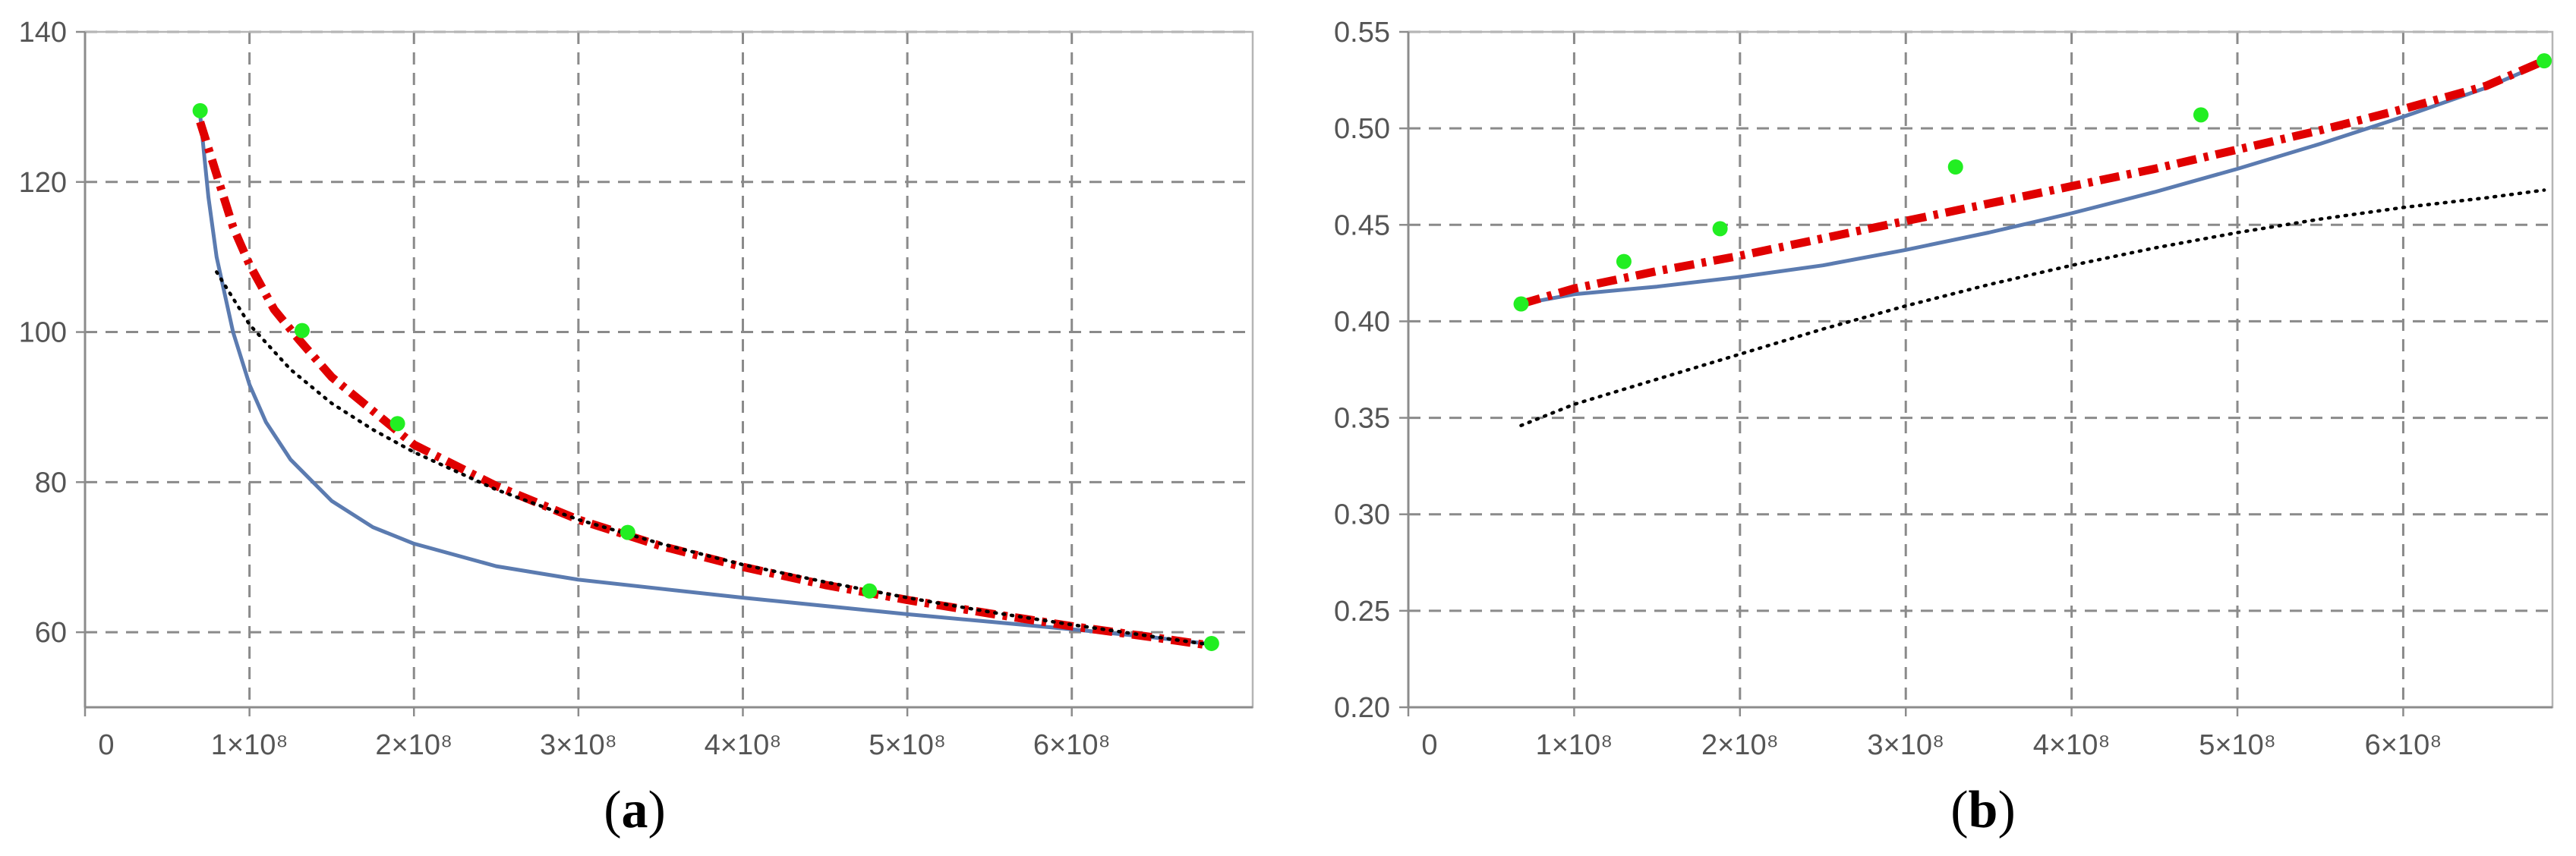 The image size is (2576, 856). Describe the element at coordinates (1072, 745) in the screenshot. I see `x-tick-label-a-6: 6×10⁸` at that location.